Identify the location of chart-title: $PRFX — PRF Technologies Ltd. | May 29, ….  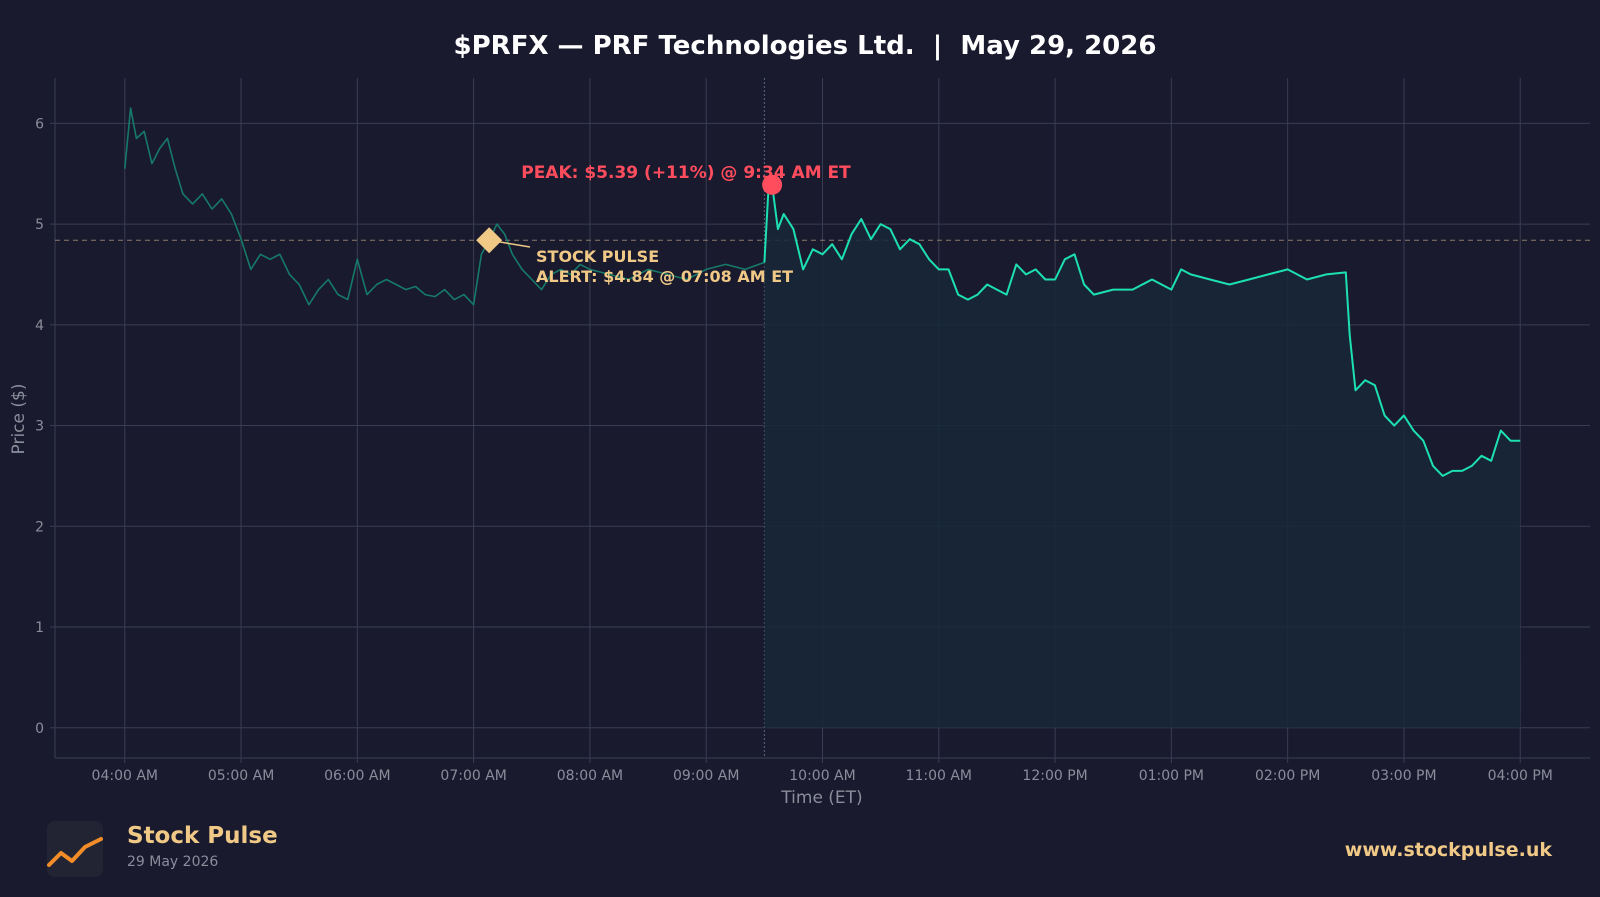
(805, 46).